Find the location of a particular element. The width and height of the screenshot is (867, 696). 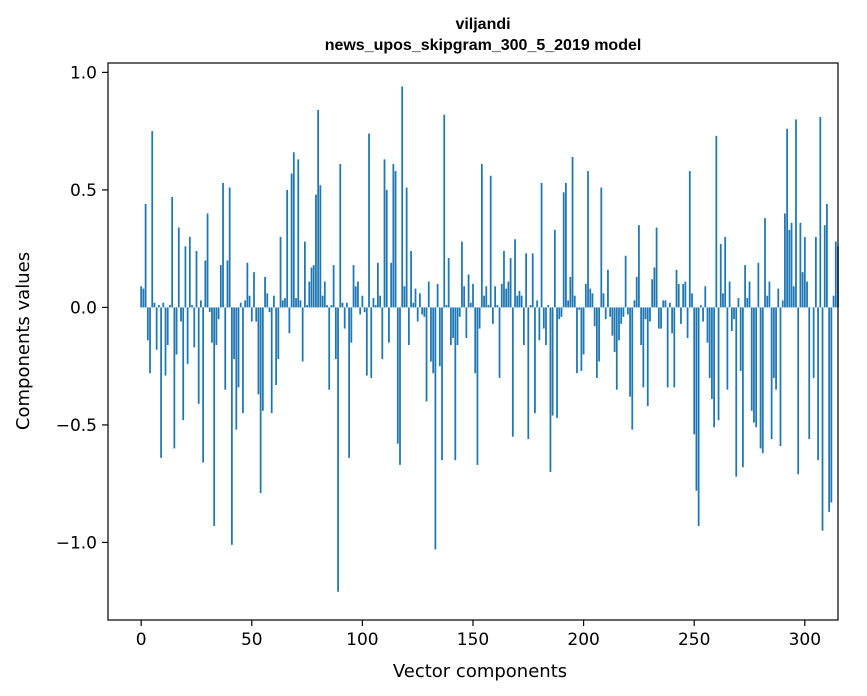

y-axis-label: Components values is located at coordinates (23, 341).